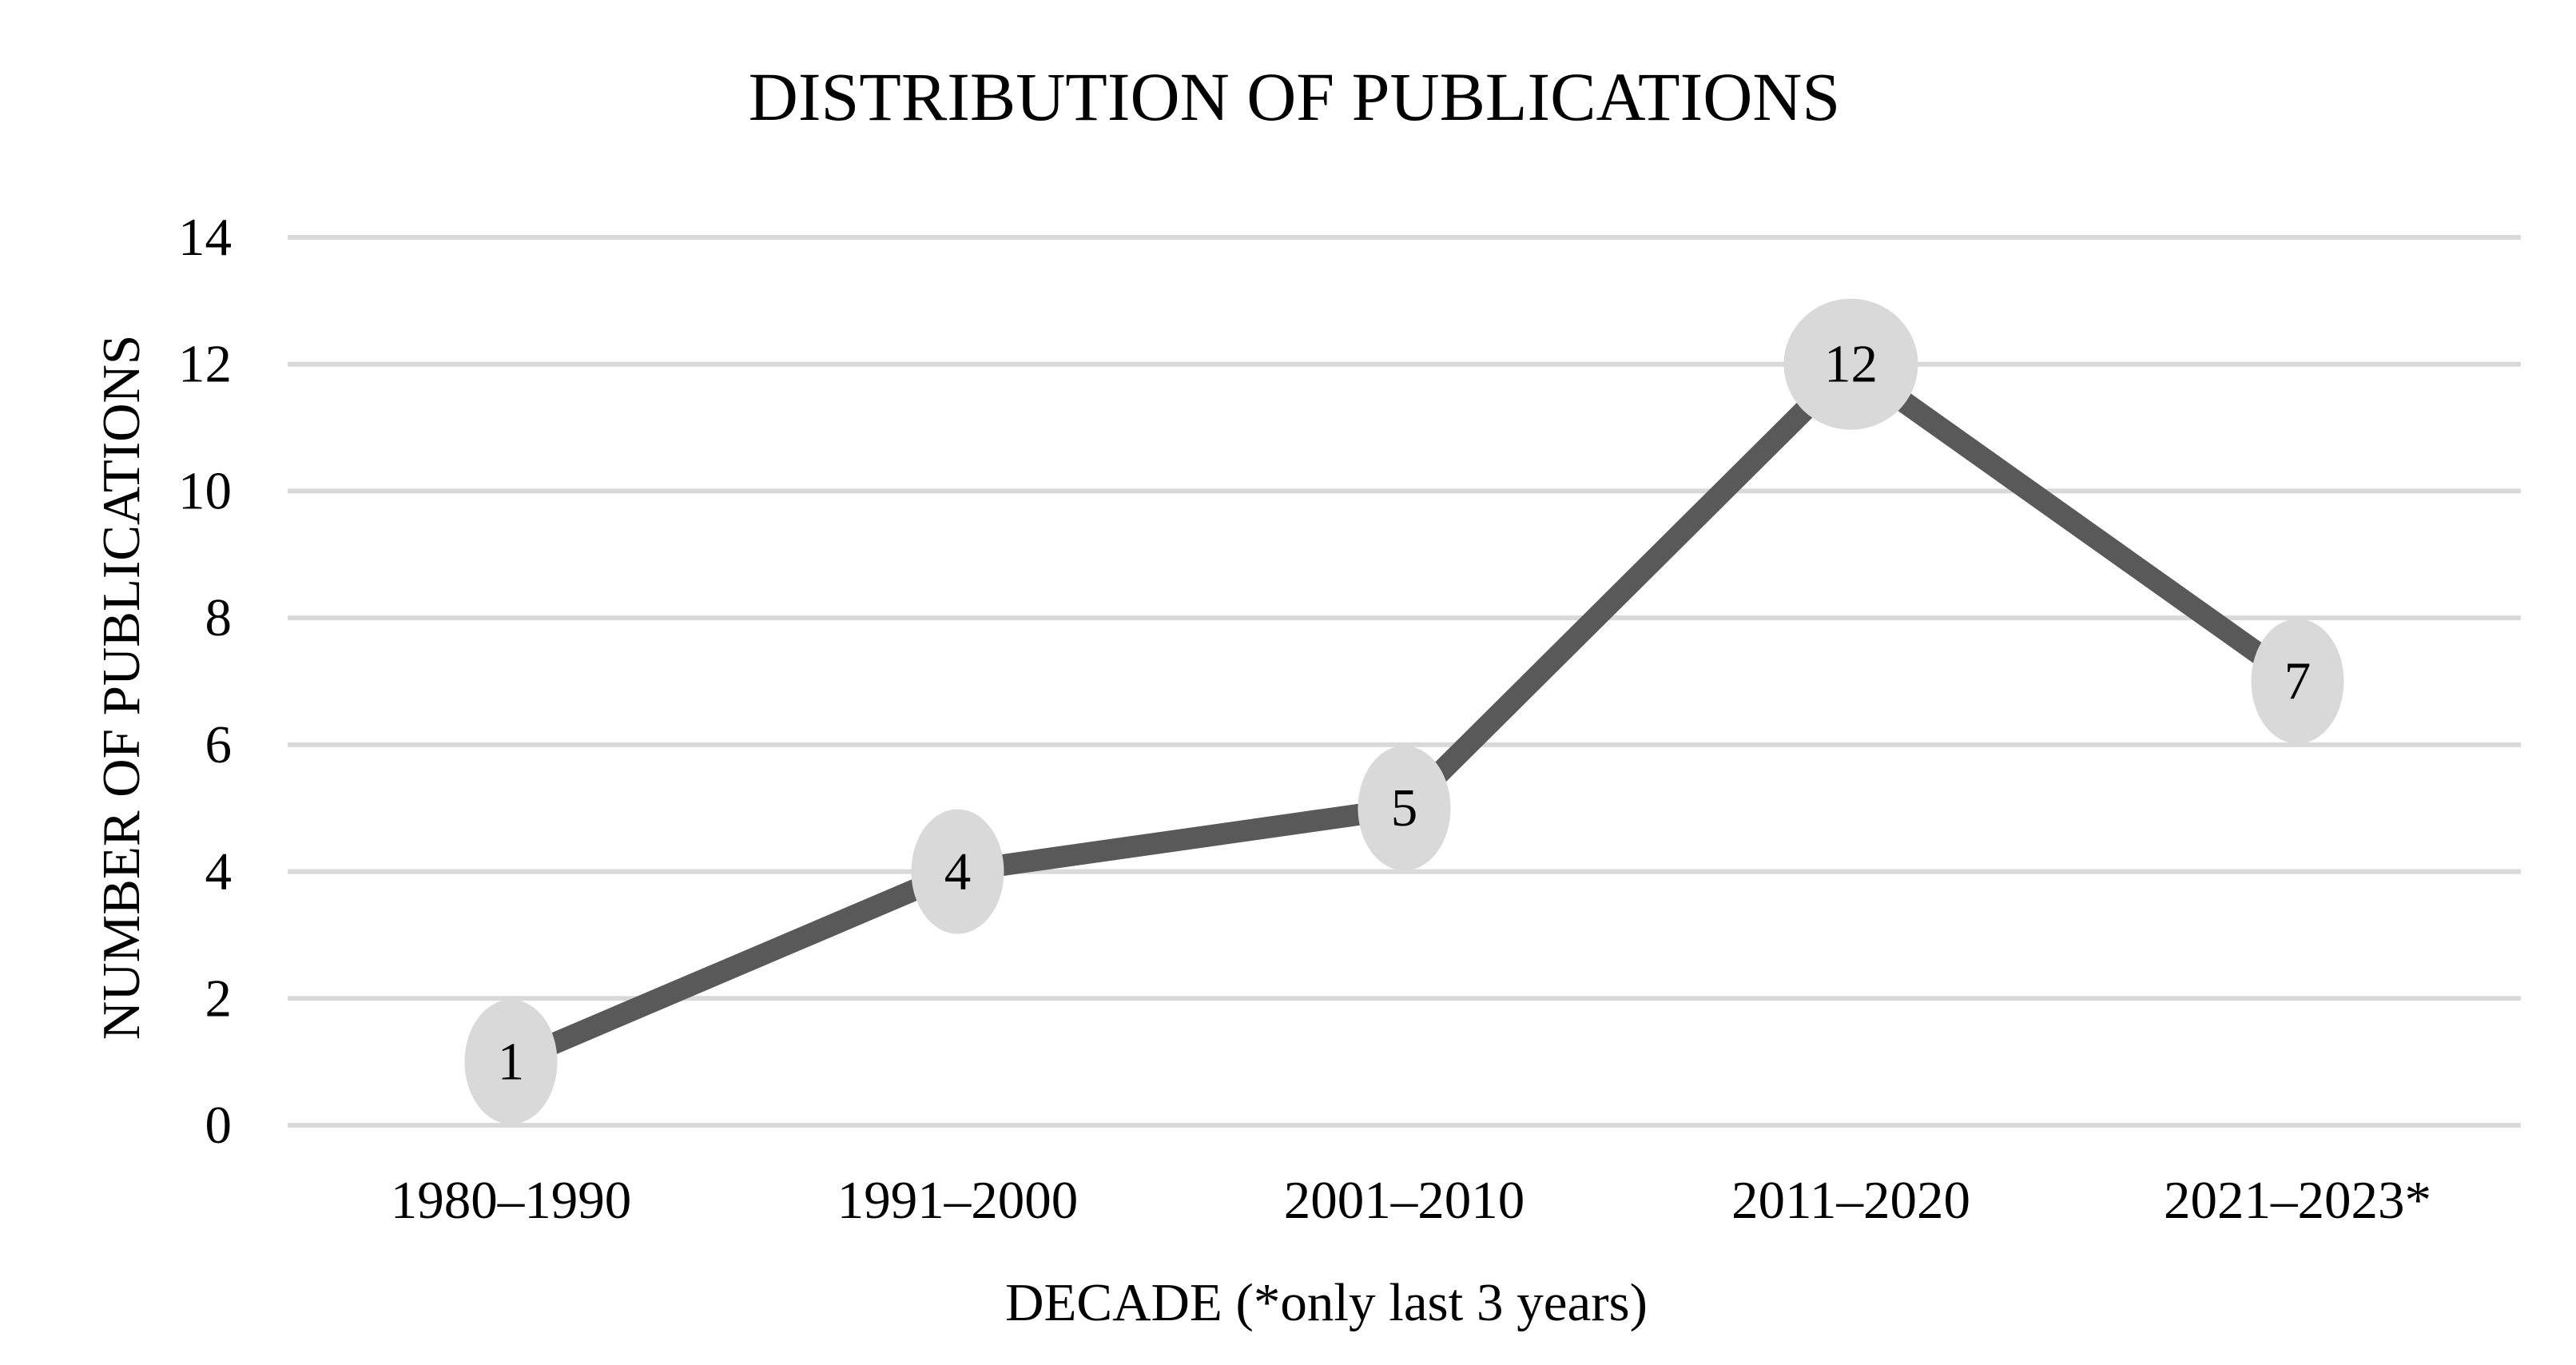  What do you see at coordinates (1326, 1302) in the screenshot?
I see `x-axis-title: DECADE (*only last 3 years)` at bounding box center [1326, 1302].